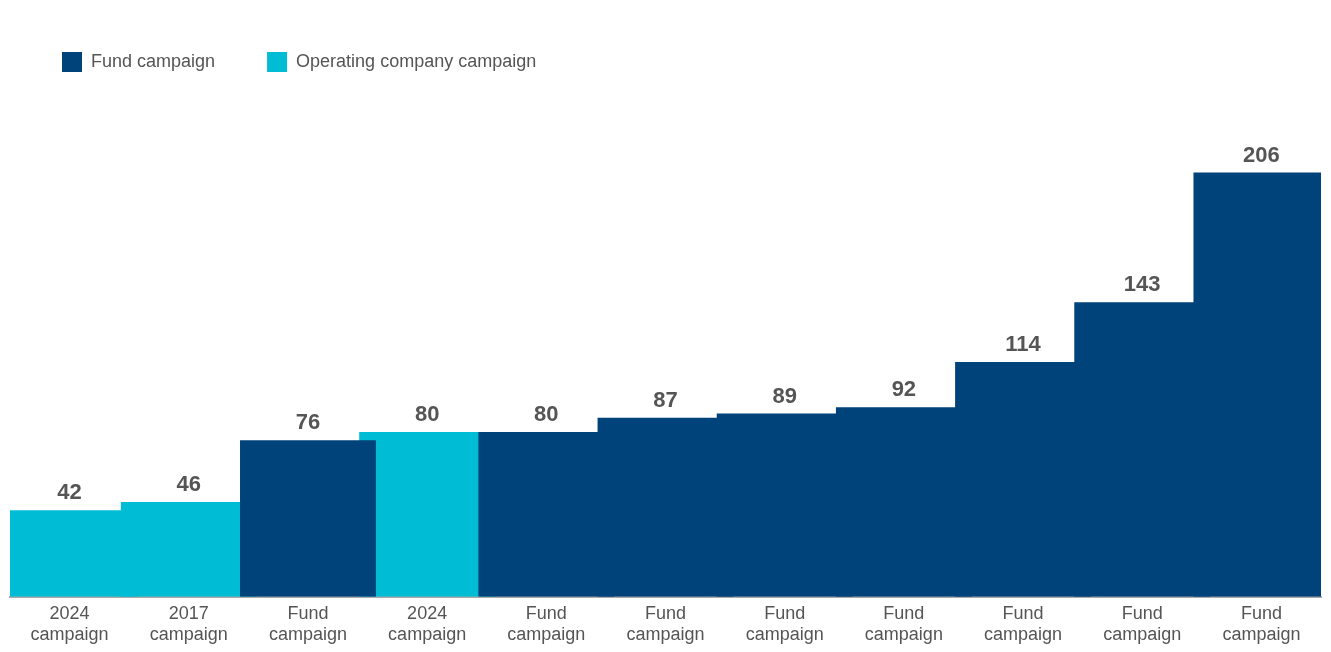 Image resolution: width=1331 pixels, height=652 pixels. Describe the element at coordinates (308, 518) in the screenshot. I see `bar` at that location.